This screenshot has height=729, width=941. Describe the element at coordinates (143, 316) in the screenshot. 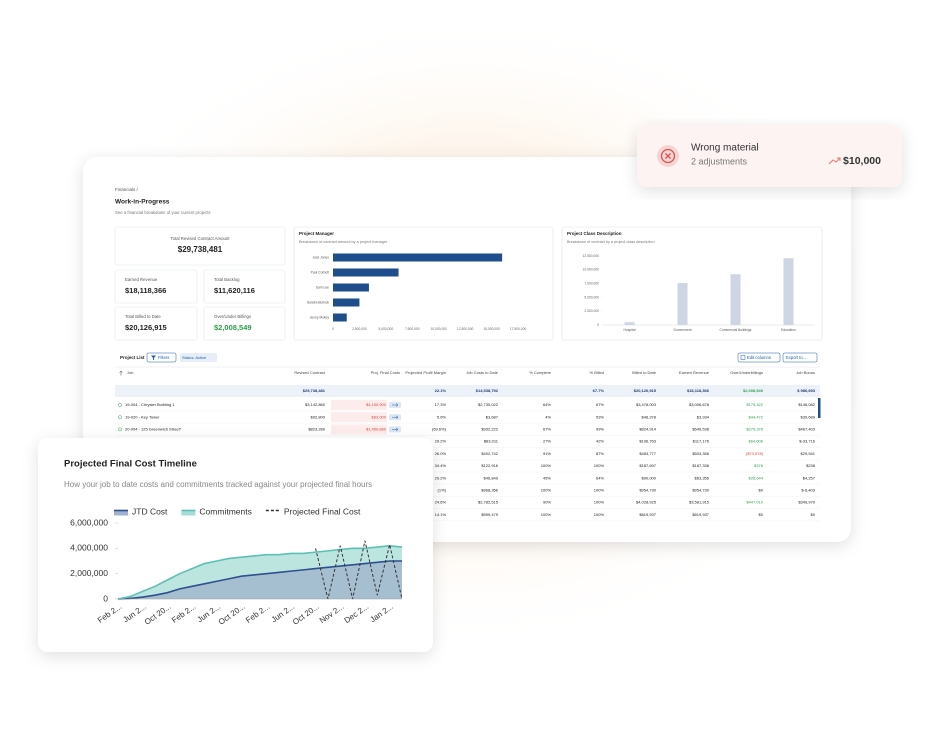

I see `kpi-label: Total Billed to Date` at that location.